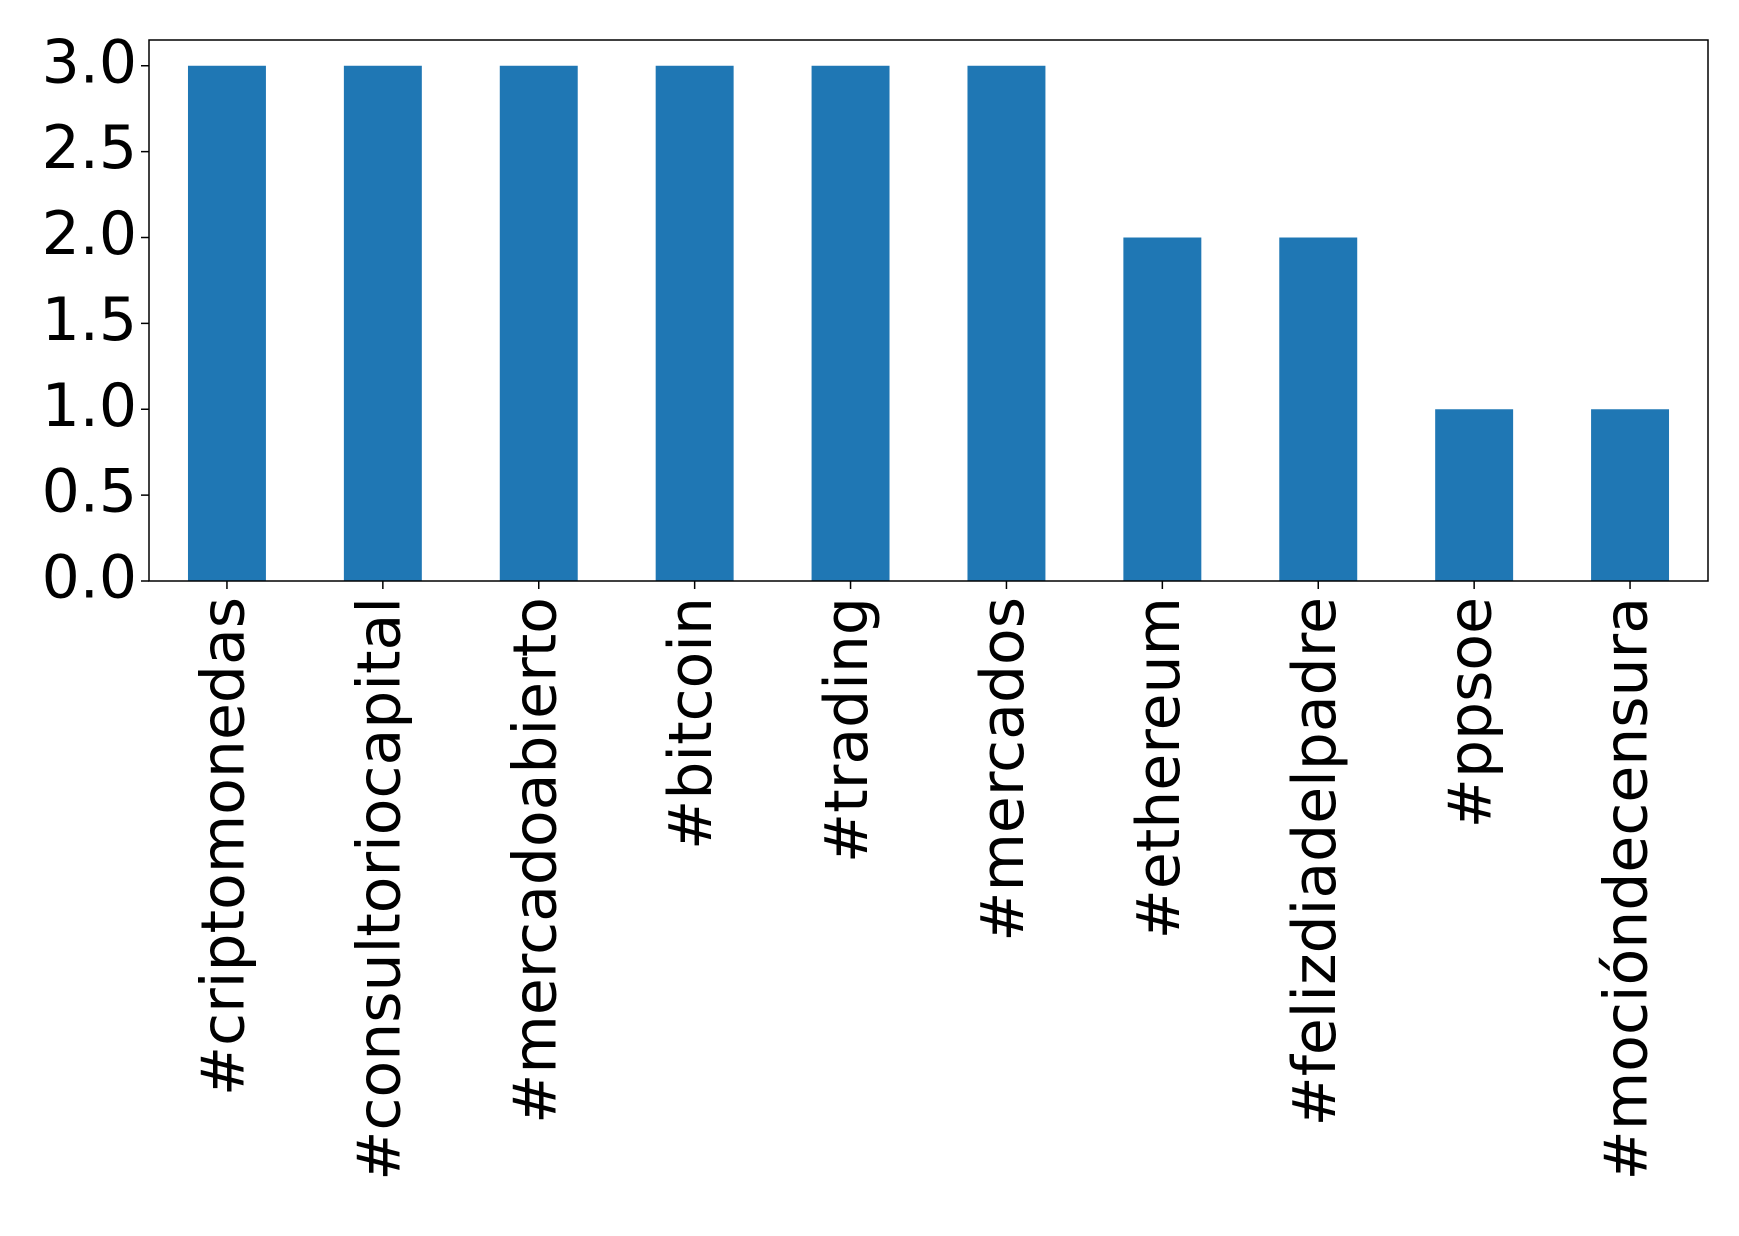  What do you see at coordinates (379, 889) in the screenshot?
I see `x-tick-label: #consultoriocapital` at bounding box center [379, 889].